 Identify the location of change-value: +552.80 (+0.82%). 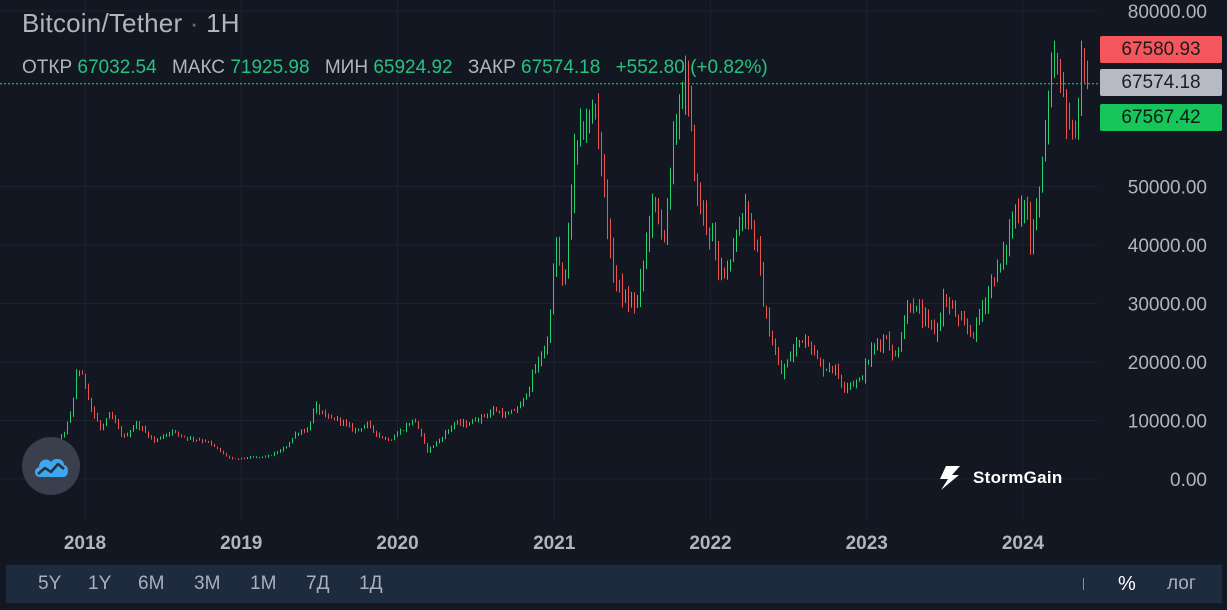
(691, 67).